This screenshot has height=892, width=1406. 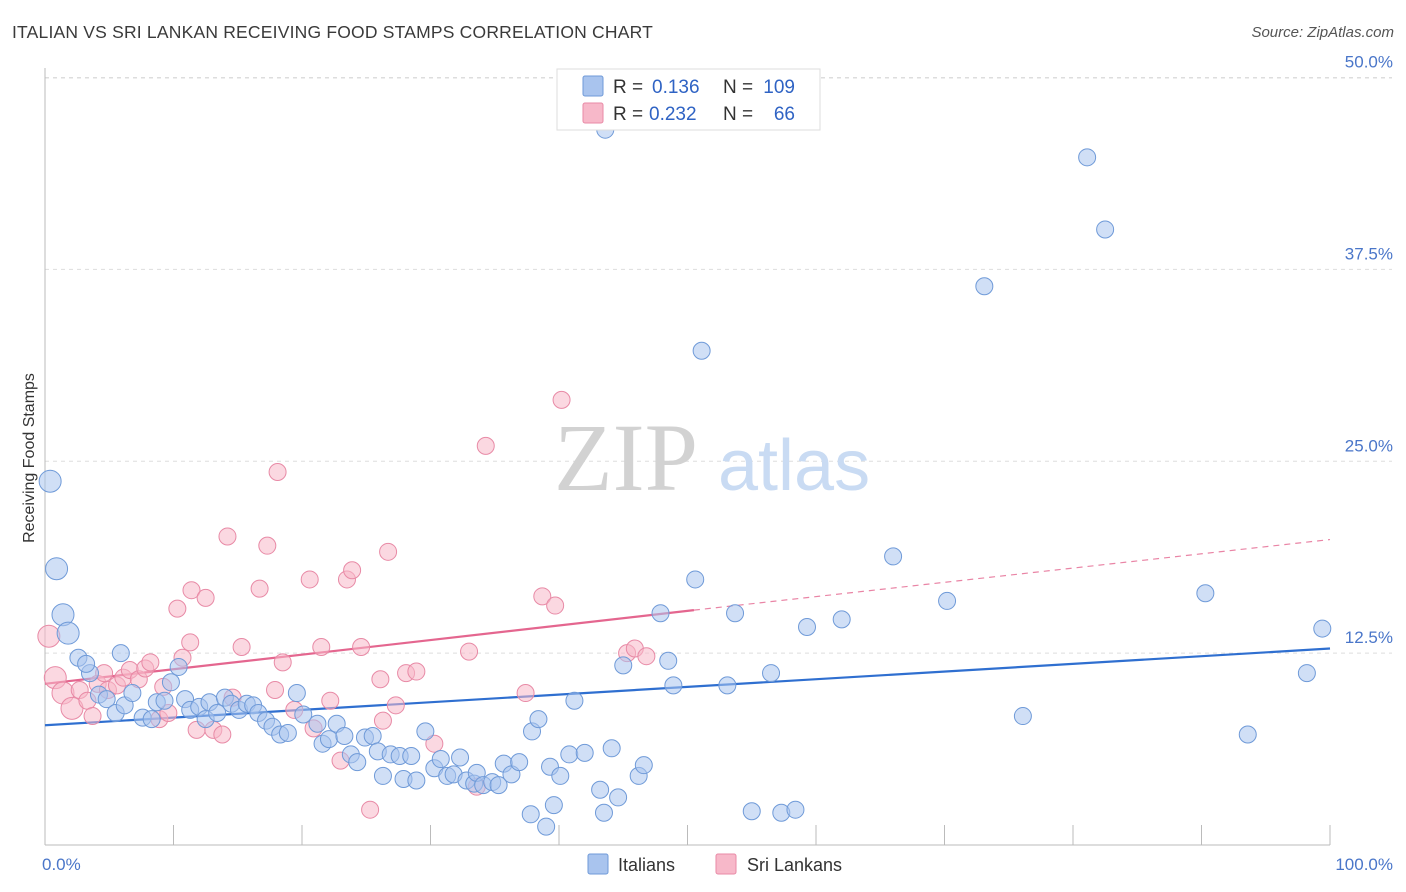 I want to click on source-label: Source: ZipAtlas.com, so click(x=1322, y=32).